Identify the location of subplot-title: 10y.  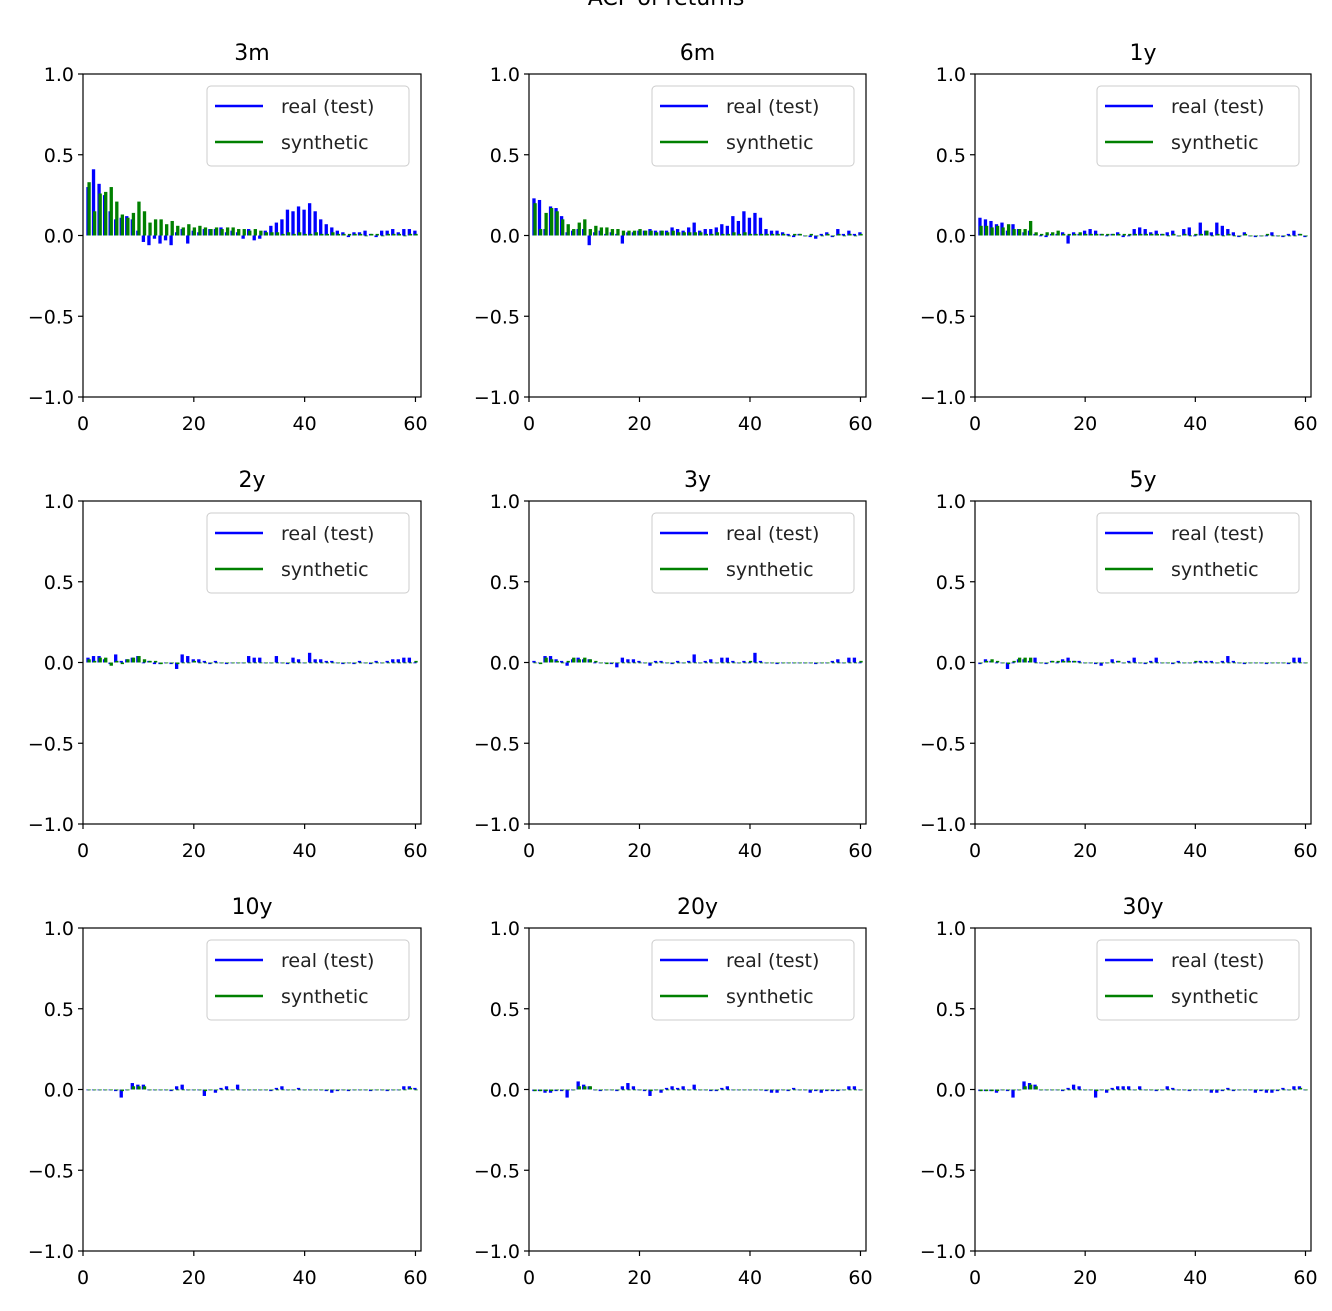
(251, 907).